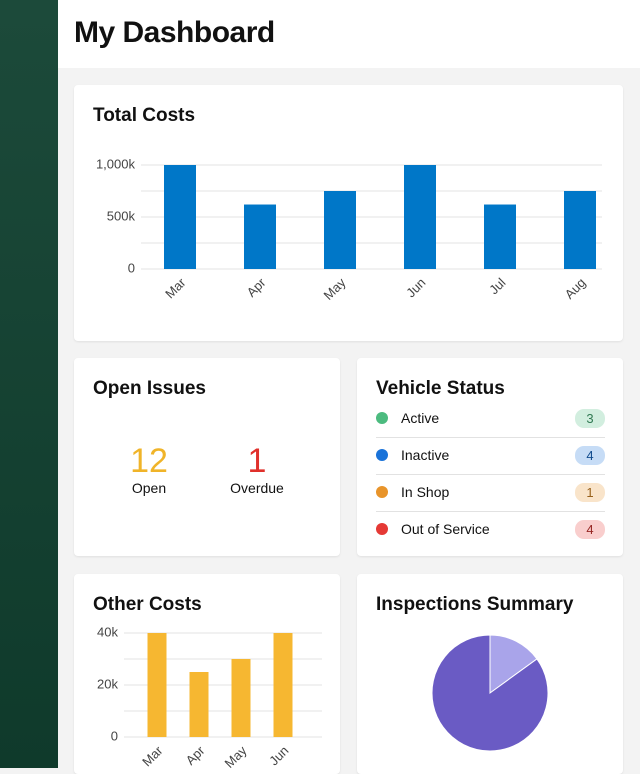 The height and width of the screenshot is (774, 640). What do you see at coordinates (149, 488) in the screenshot?
I see `issue-label: Open` at bounding box center [149, 488].